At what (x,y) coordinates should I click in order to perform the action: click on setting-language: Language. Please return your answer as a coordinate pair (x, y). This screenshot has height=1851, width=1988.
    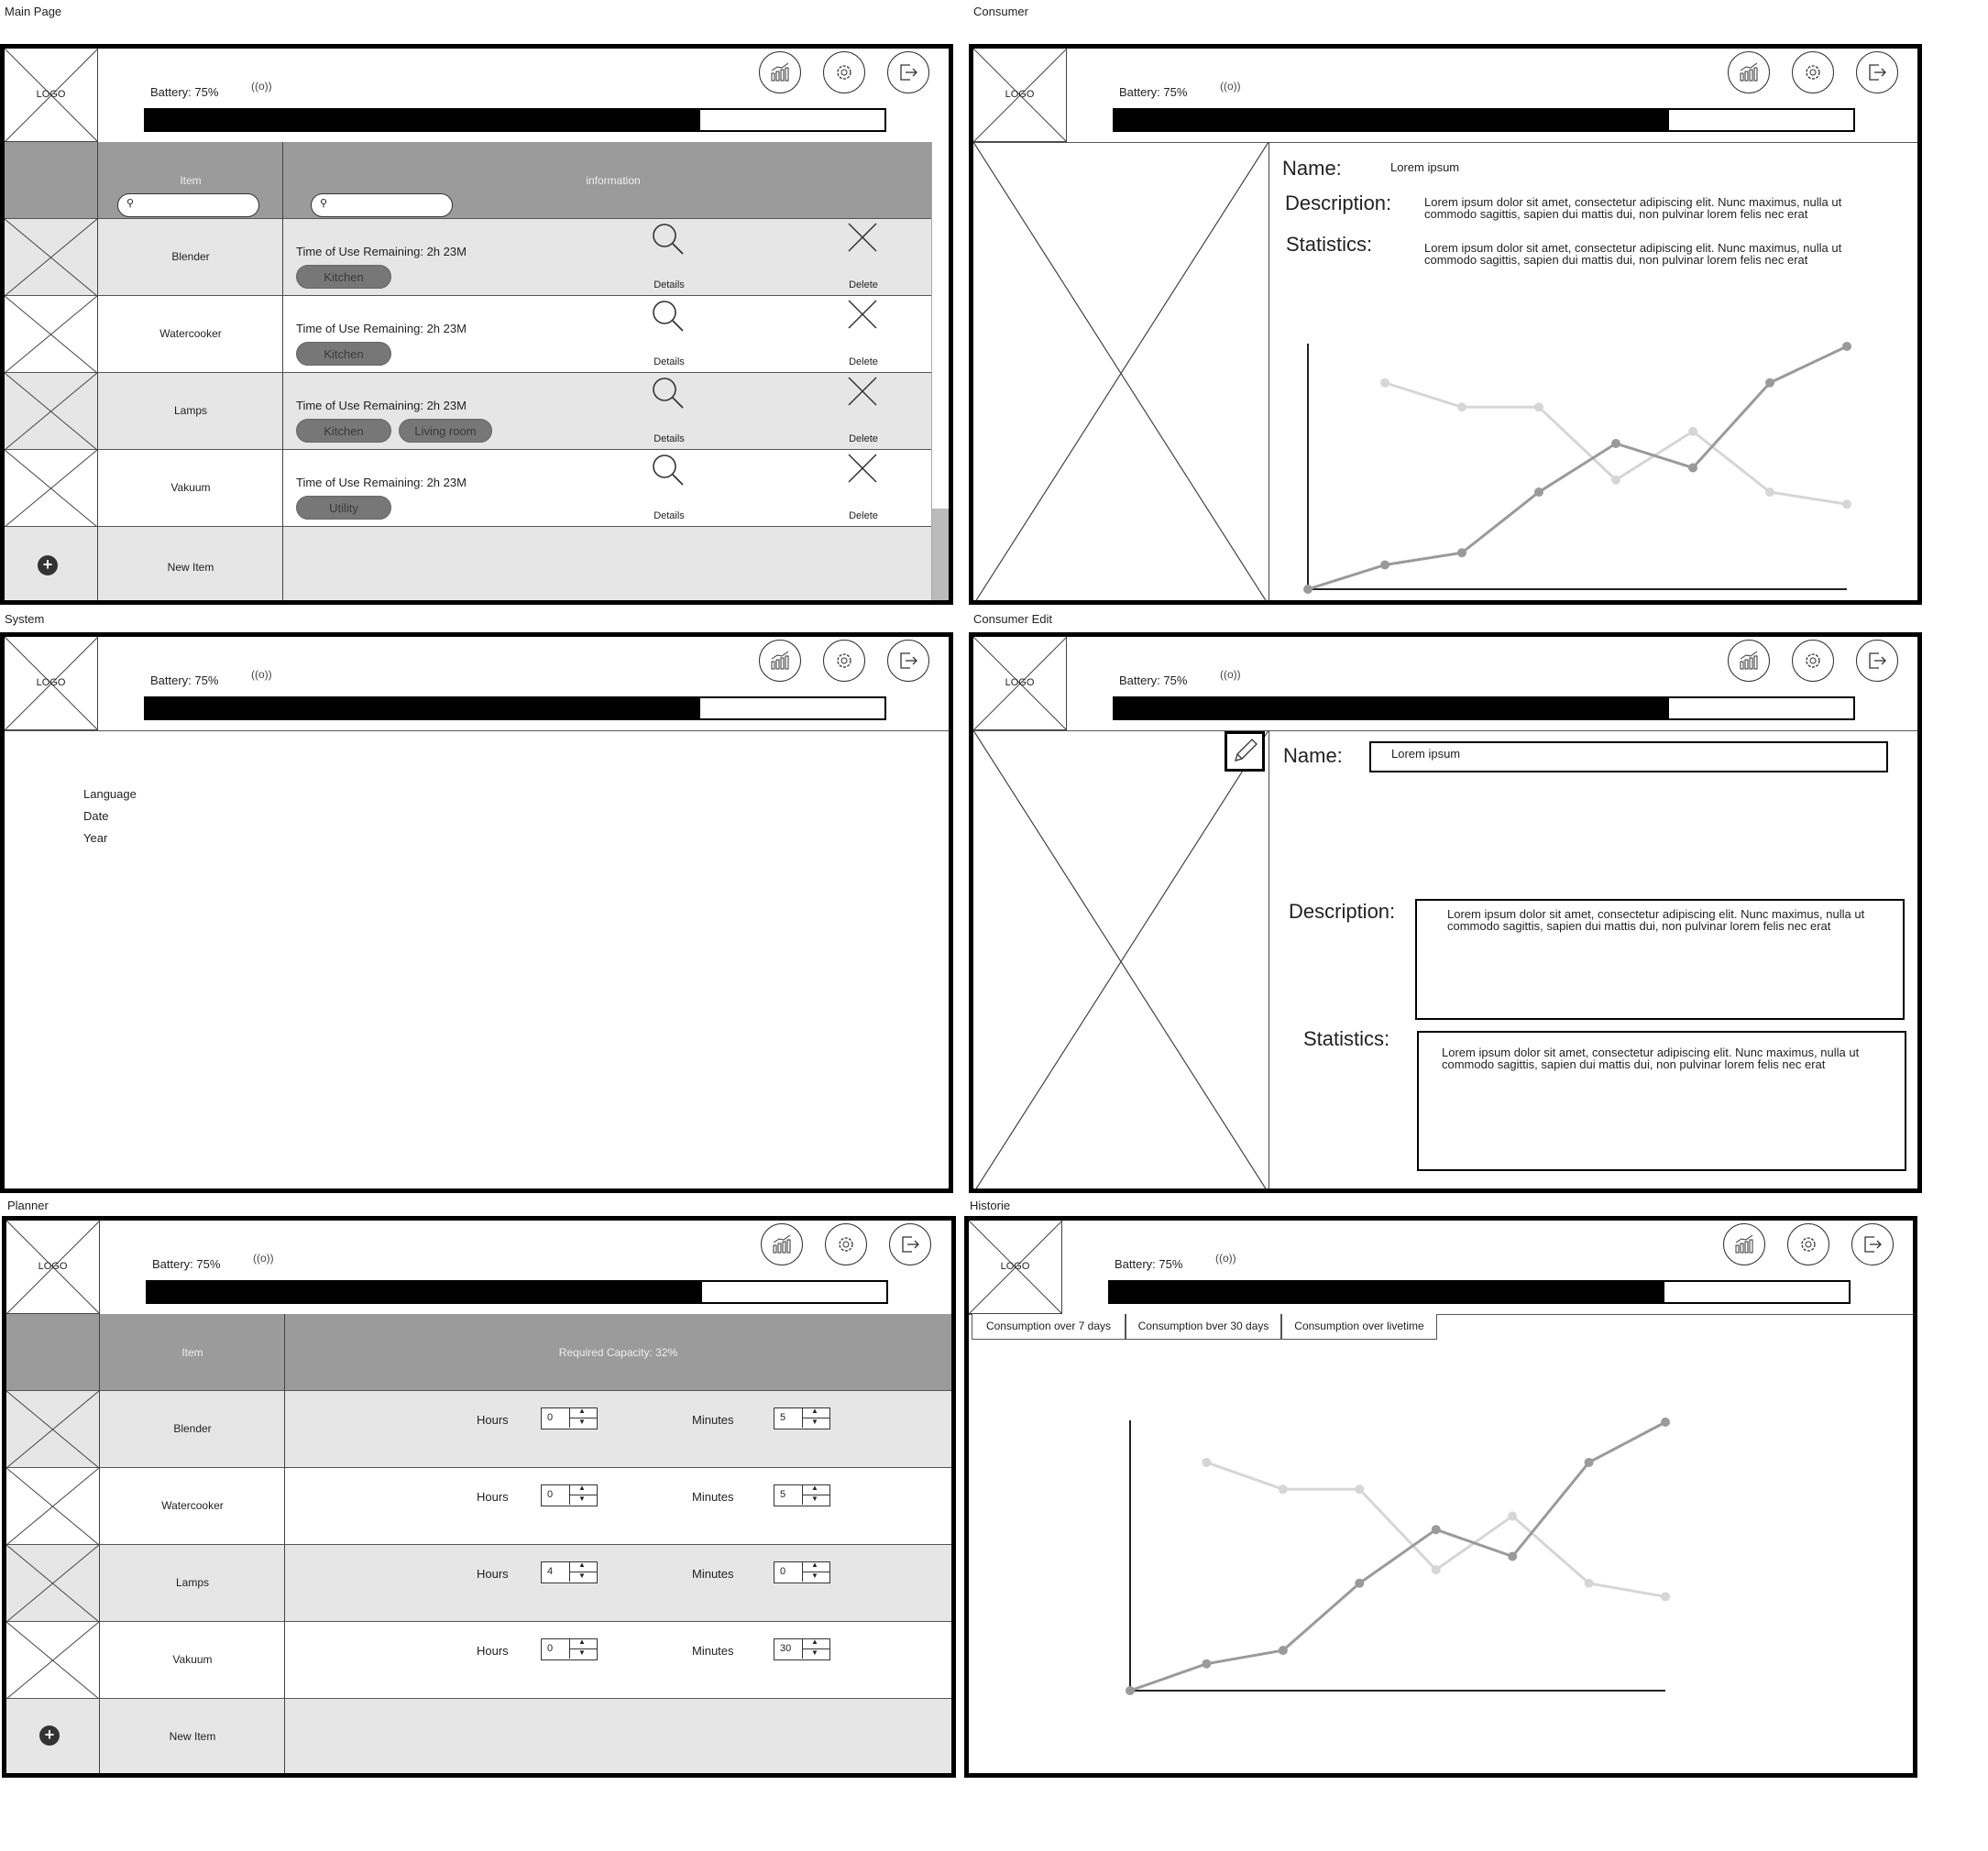
    Looking at the image, I should click on (110, 794).